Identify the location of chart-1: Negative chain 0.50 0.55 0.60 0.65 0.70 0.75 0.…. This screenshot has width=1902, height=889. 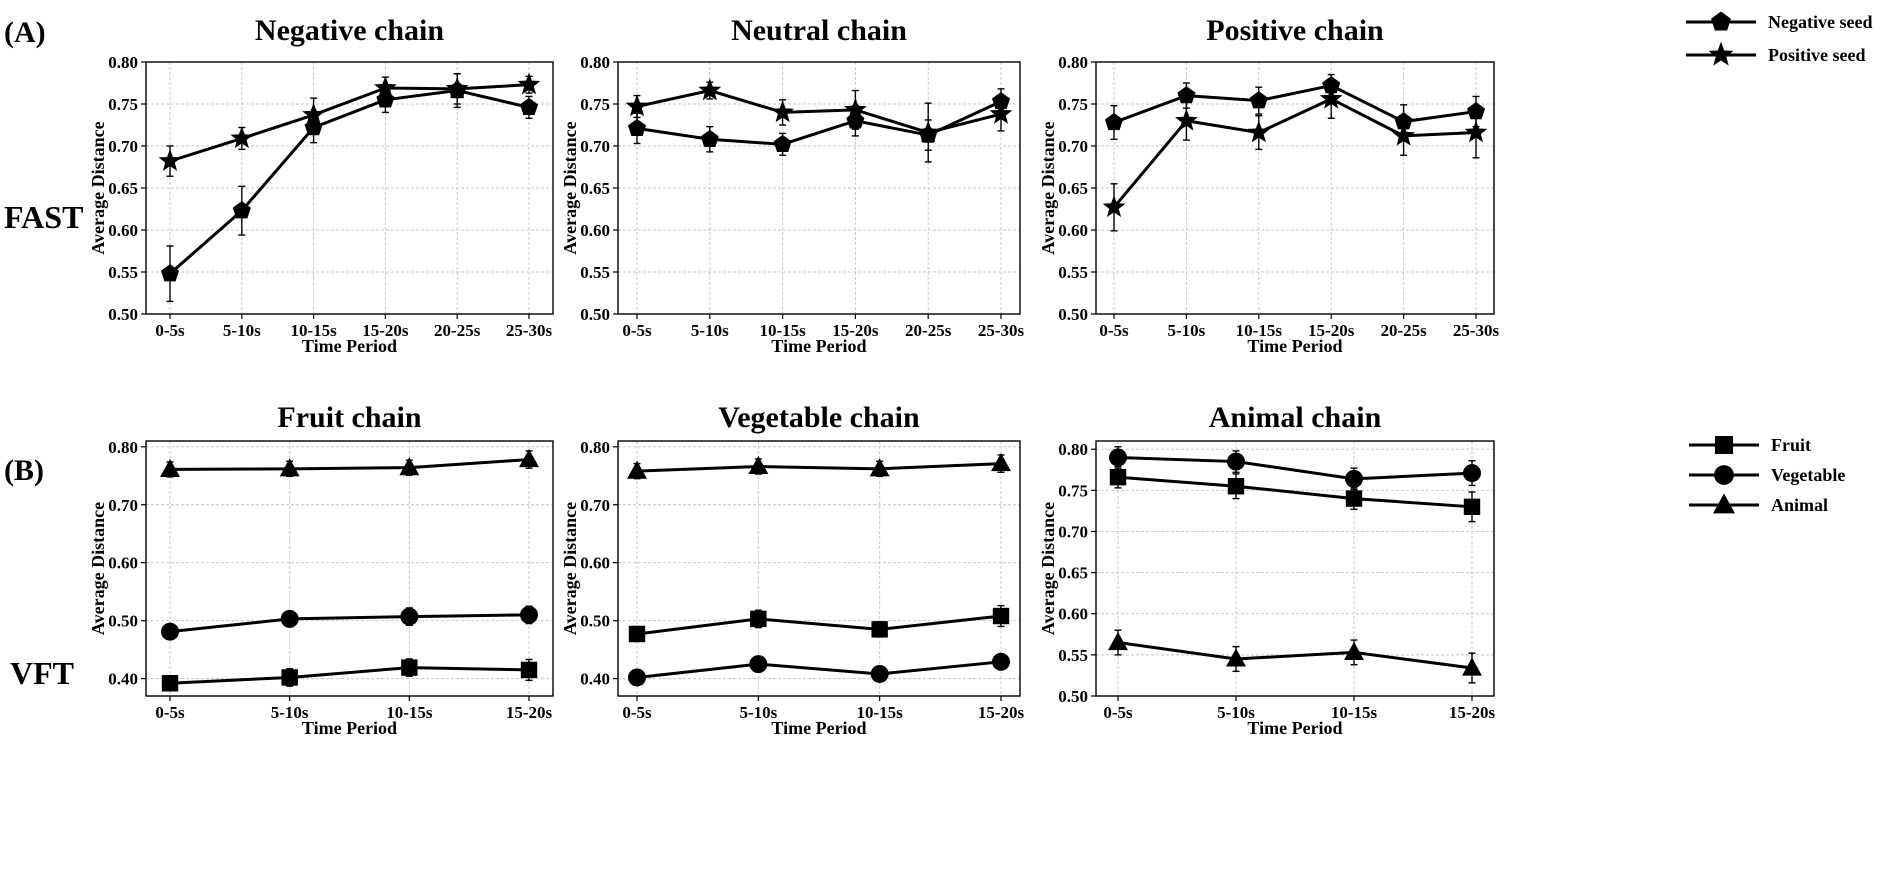
(321, 185).